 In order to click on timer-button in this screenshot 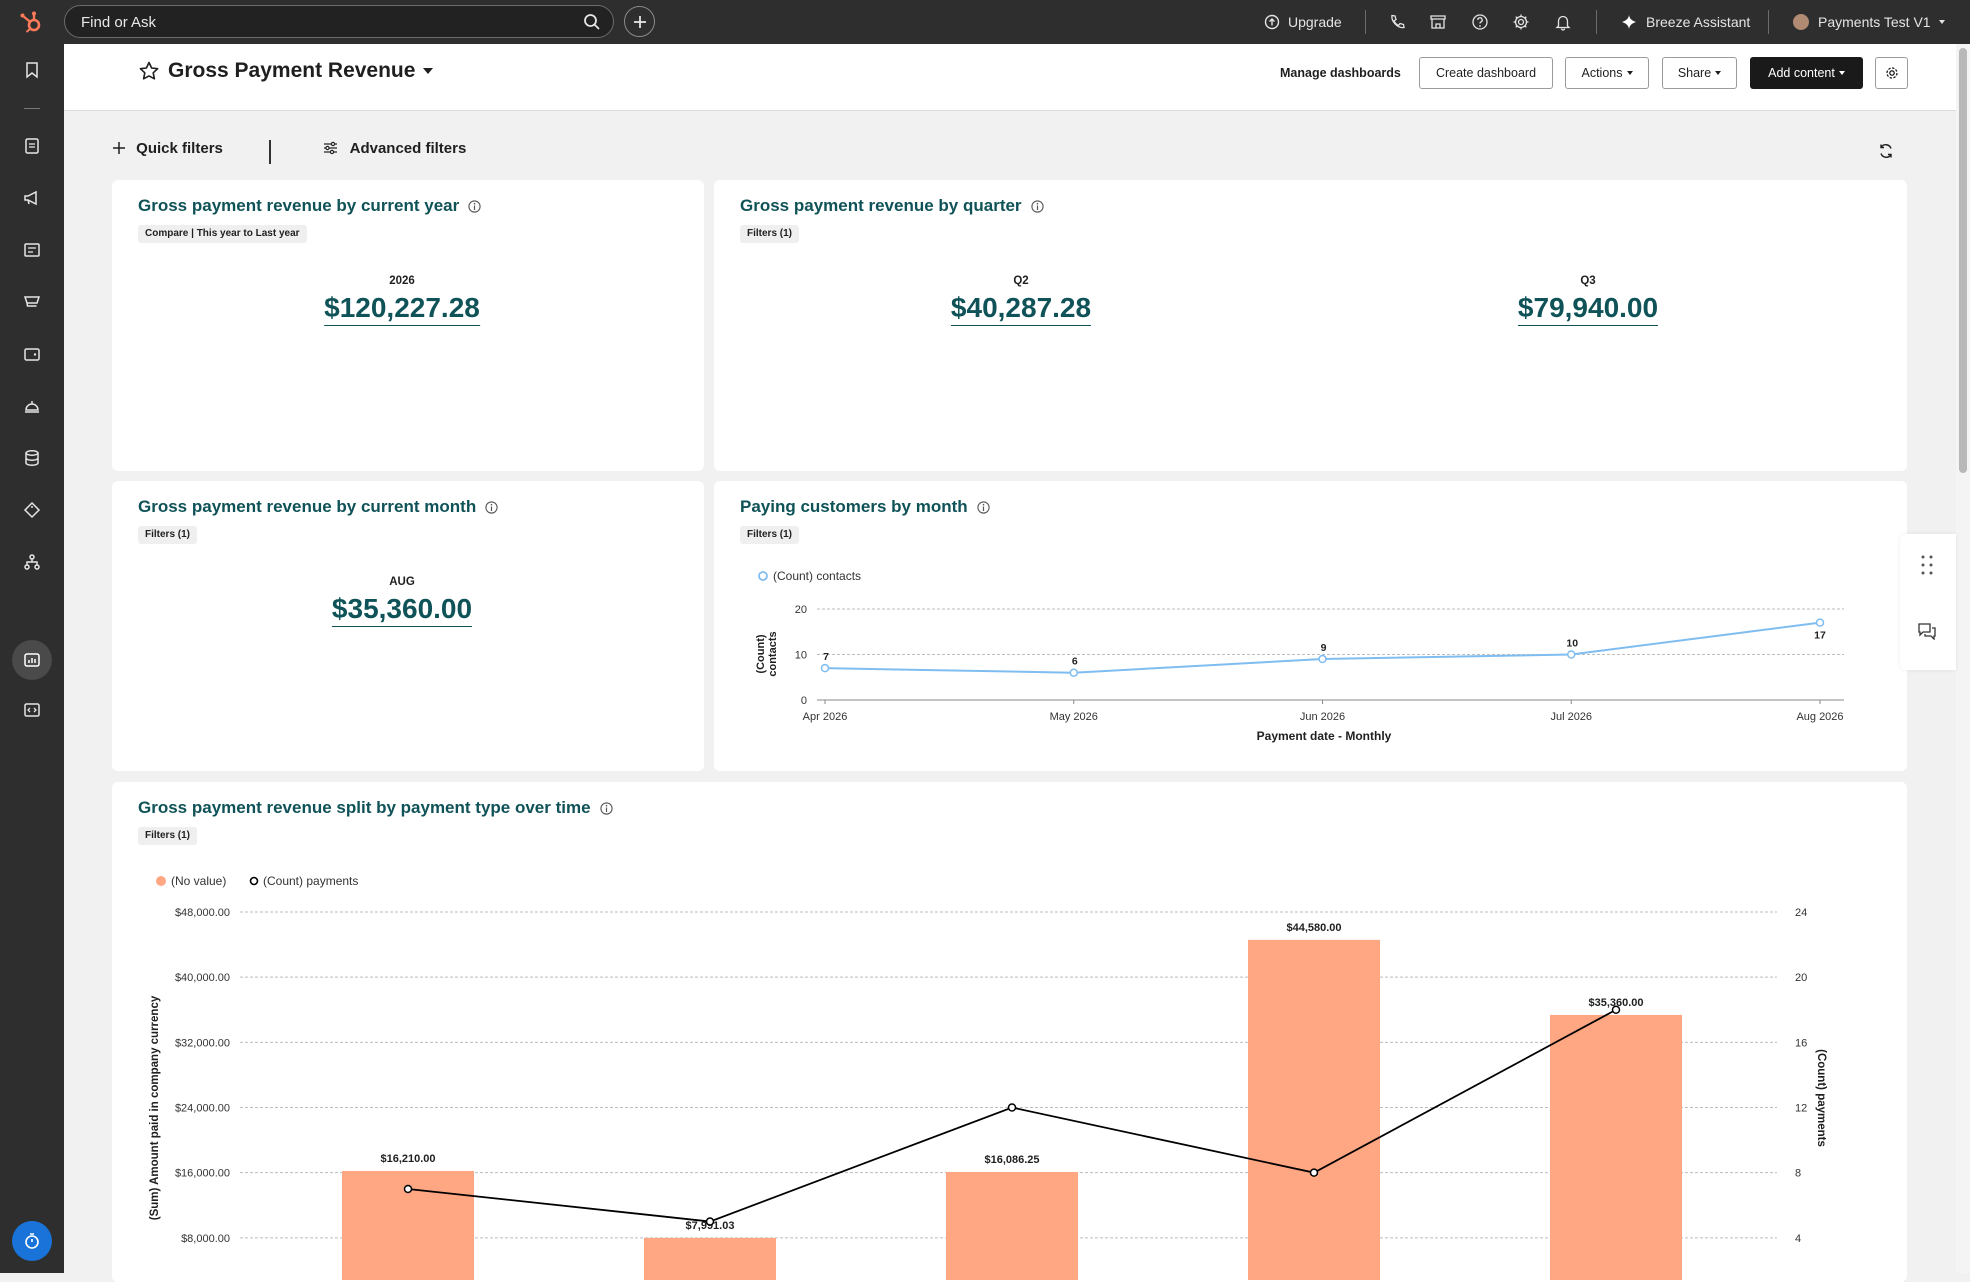, I will do `click(32, 1241)`.